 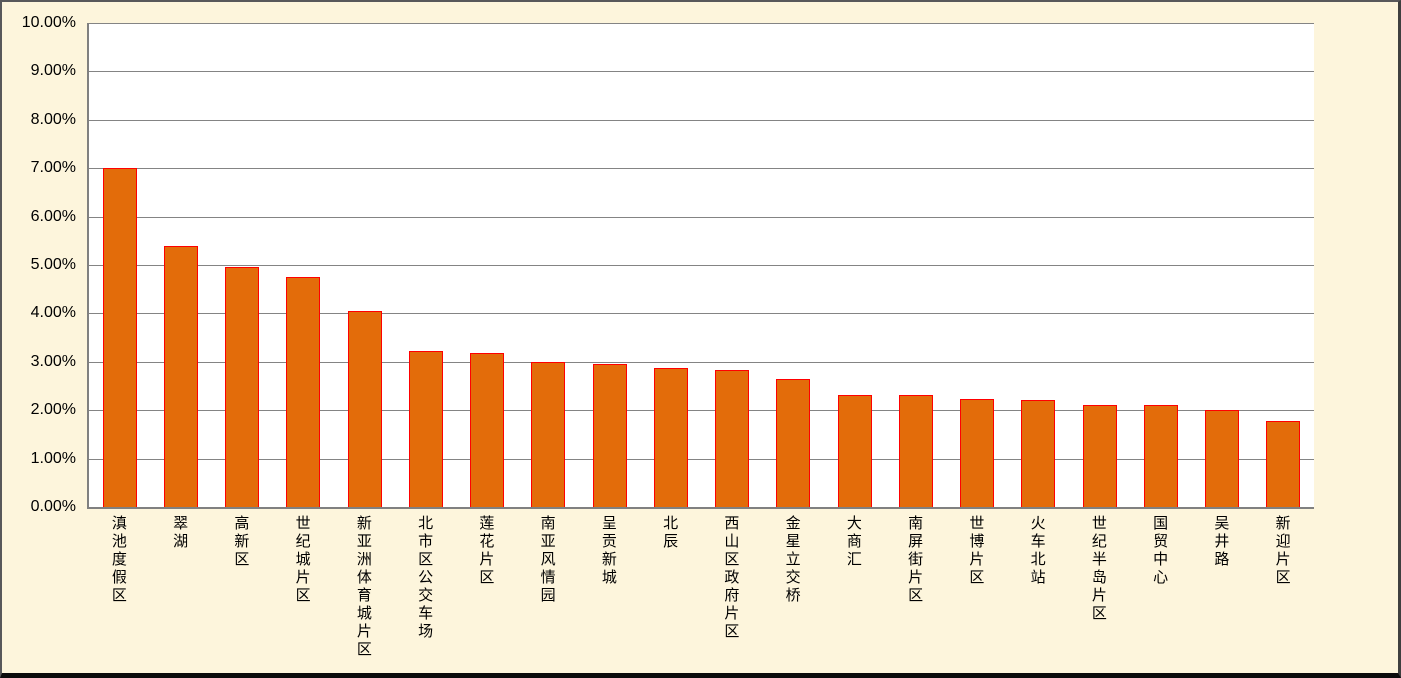 I want to click on y-tick-label: 2.00%, so click(x=53, y=410).